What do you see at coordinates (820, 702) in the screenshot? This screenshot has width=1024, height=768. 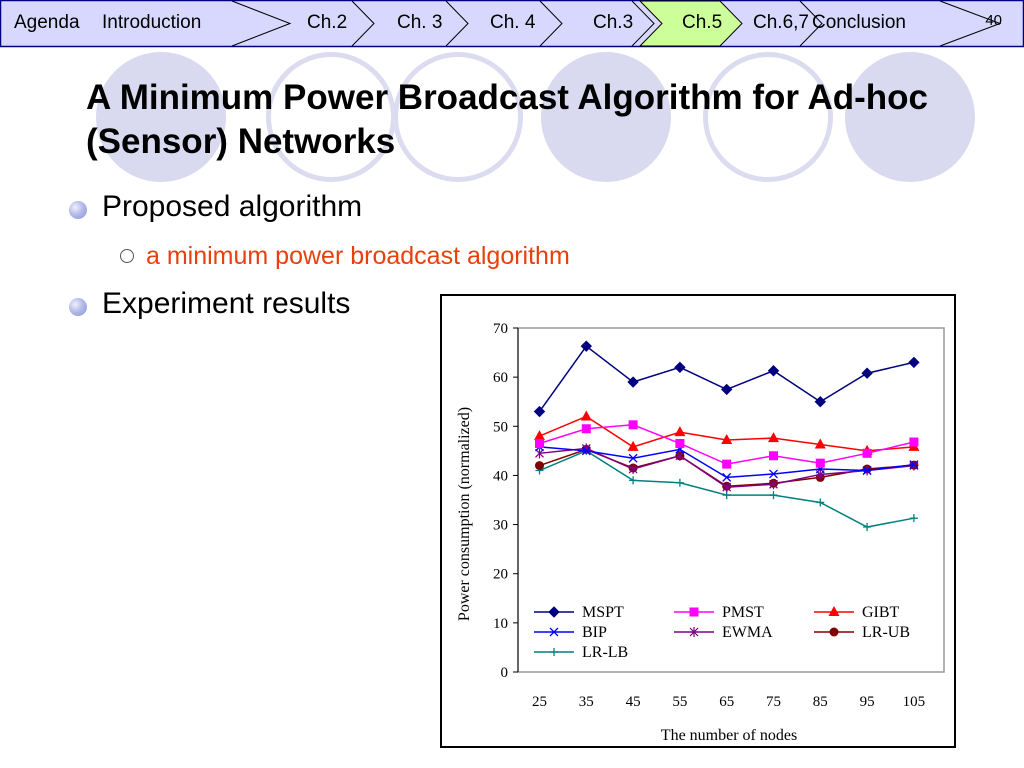 I see `x-tick-label: 85` at bounding box center [820, 702].